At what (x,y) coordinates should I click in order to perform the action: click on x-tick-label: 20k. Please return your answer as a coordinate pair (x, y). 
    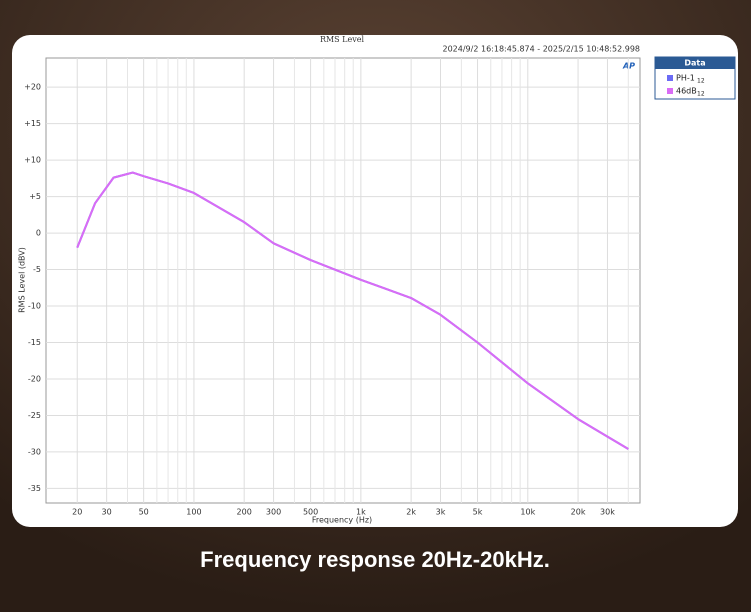
    Looking at the image, I should click on (578, 512).